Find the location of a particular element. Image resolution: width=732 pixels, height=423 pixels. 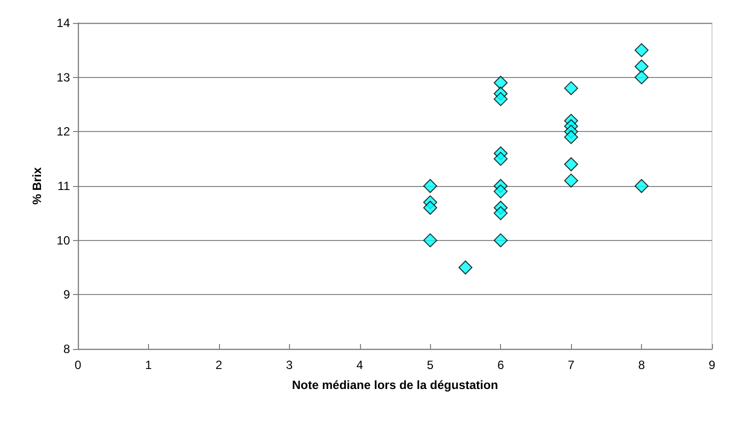

y-axis-title: % Brix is located at coordinates (37, 186).